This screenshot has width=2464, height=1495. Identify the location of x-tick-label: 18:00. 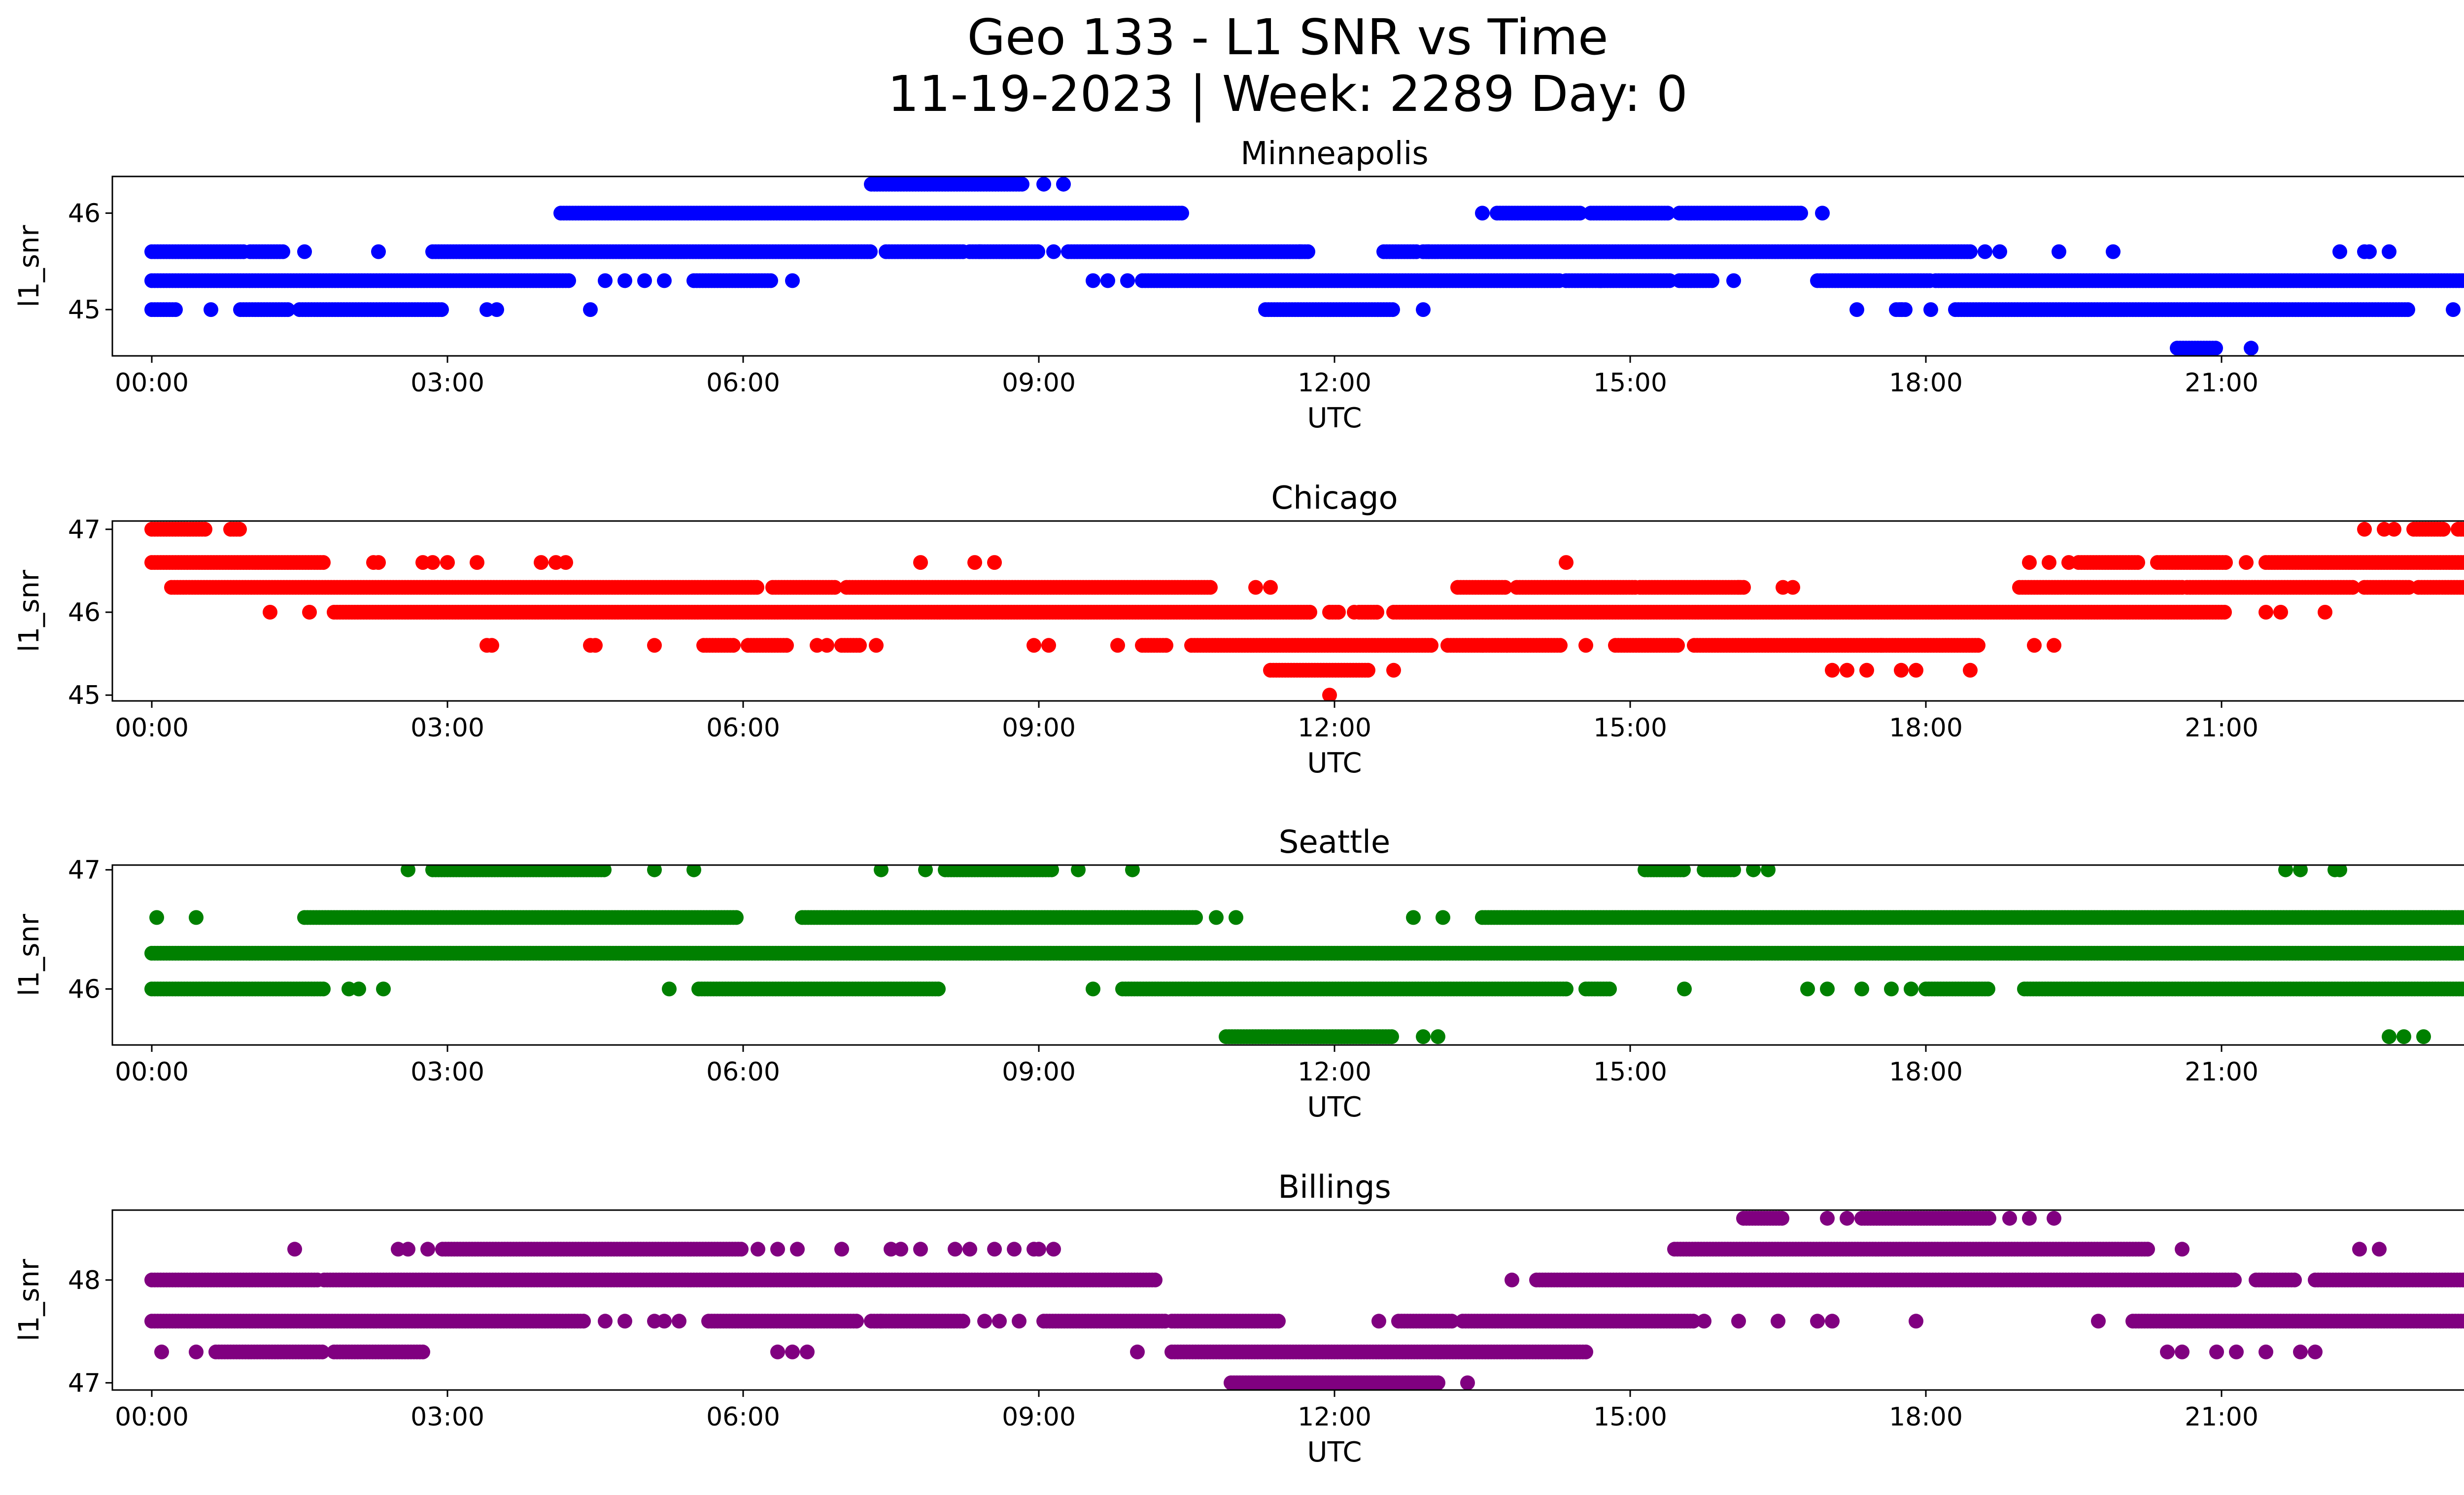
(1926, 728).